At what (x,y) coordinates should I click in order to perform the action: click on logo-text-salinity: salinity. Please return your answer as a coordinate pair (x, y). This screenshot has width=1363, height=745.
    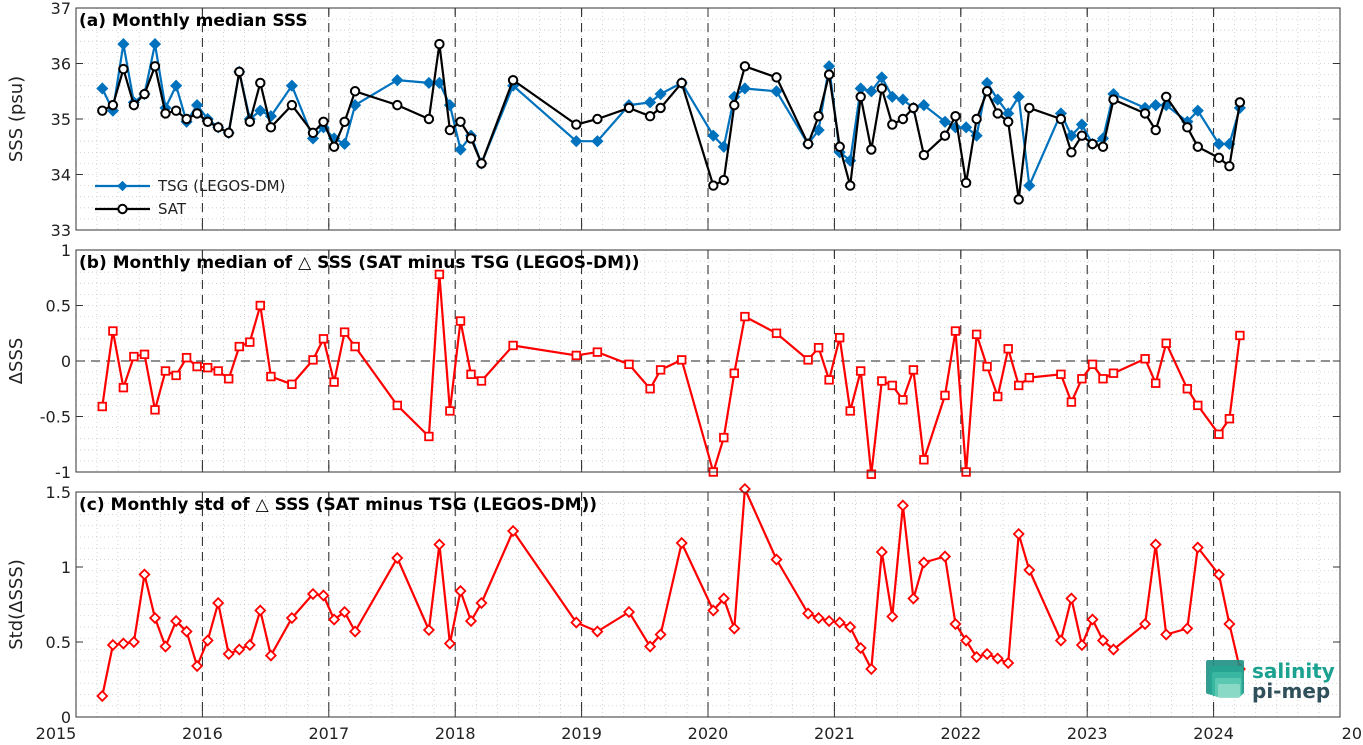
    Looking at the image, I should click on (1293, 671).